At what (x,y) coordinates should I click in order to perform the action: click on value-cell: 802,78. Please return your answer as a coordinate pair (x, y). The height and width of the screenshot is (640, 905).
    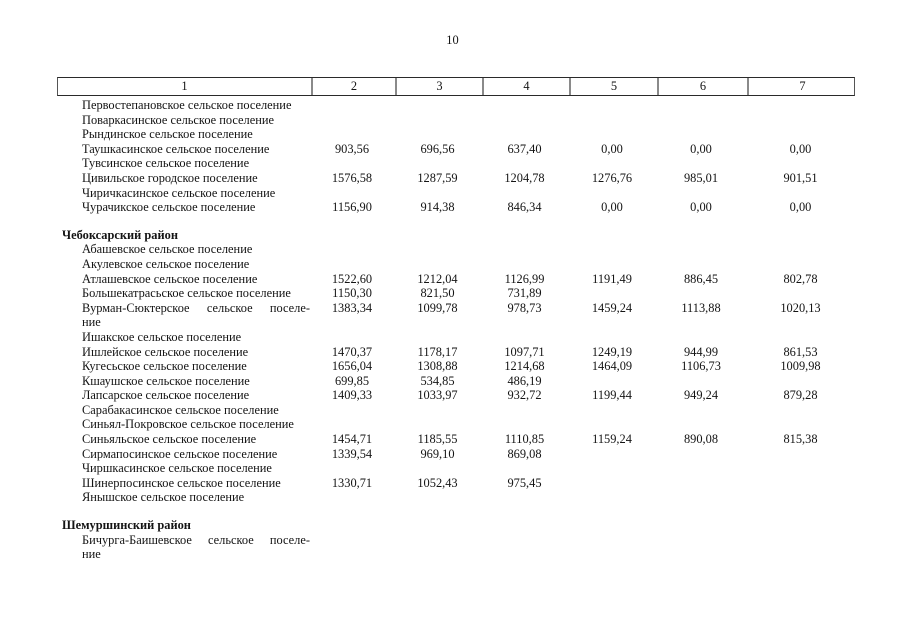
    Looking at the image, I should click on (800, 278).